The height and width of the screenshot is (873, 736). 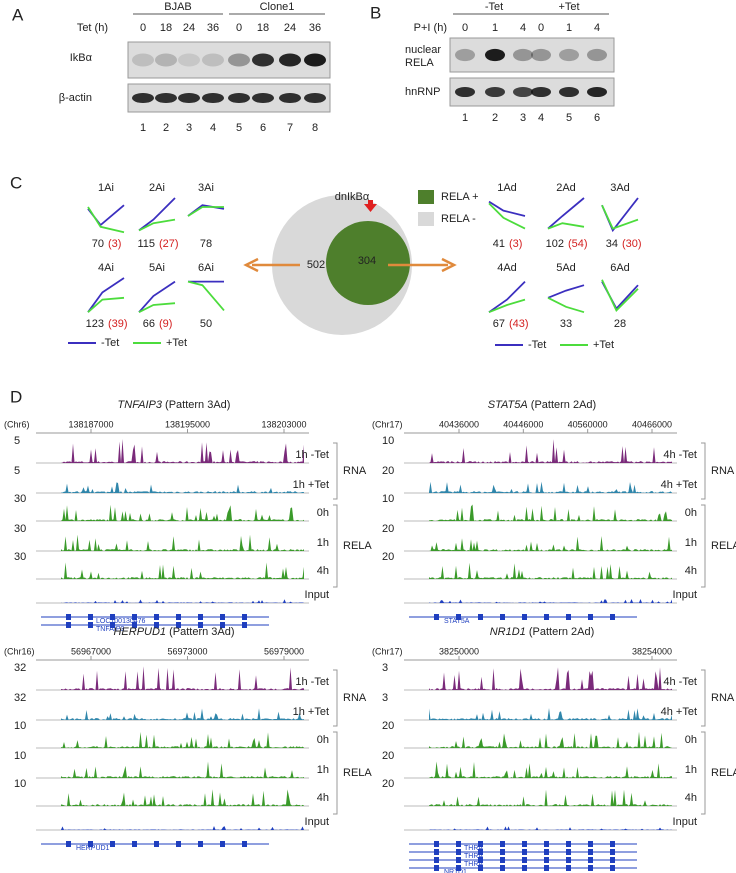 I want to click on lane-number: 8, so click(x=315, y=128).